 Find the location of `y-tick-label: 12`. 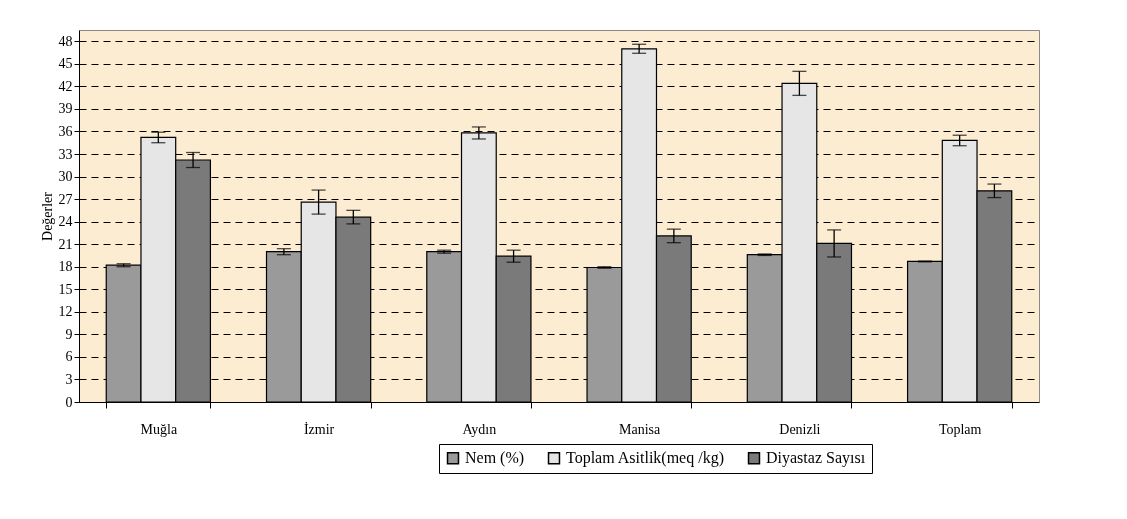

y-tick-label: 12 is located at coordinates (65, 312).